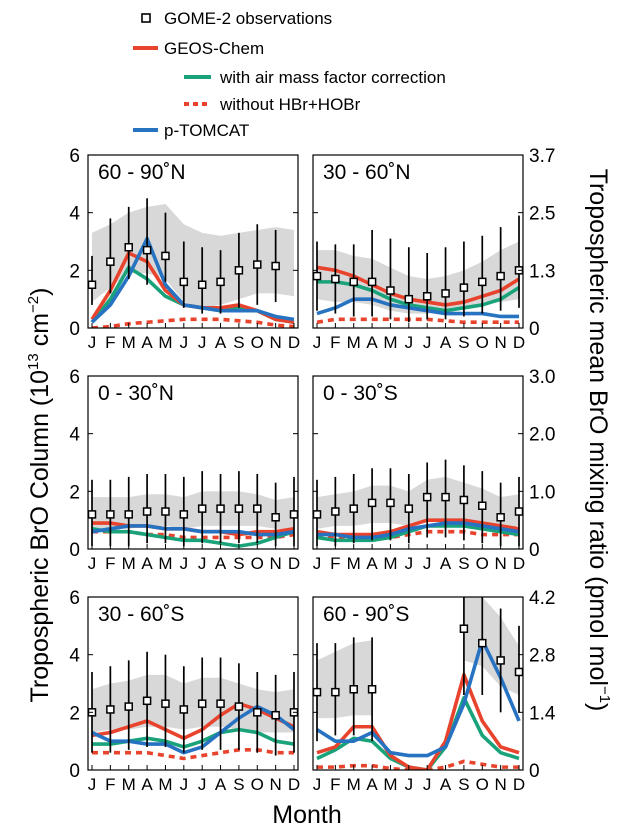 The width and height of the screenshot is (617, 833). What do you see at coordinates (542, 492) in the screenshot?
I see `y-tick-label-right: 1.0` at bounding box center [542, 492].